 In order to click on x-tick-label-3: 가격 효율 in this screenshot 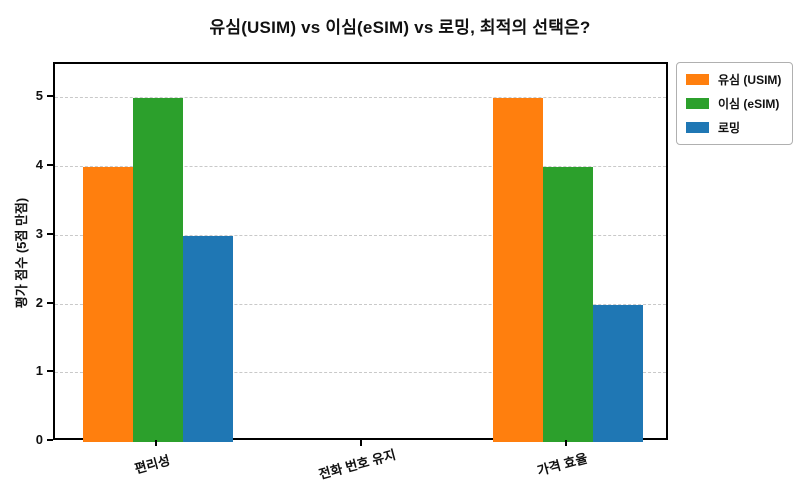, I will do `click(561, 464)`.